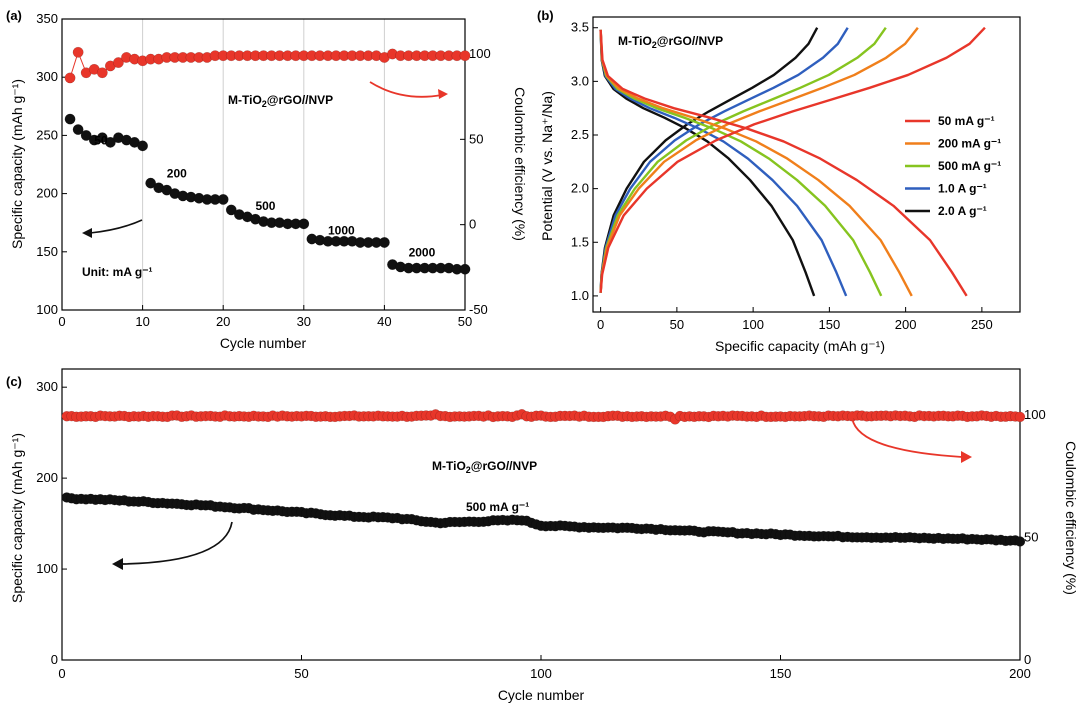  Describe the element at coordinates (116, 226) in the screenshot. I see `panel-a-black-arrow` at that location.